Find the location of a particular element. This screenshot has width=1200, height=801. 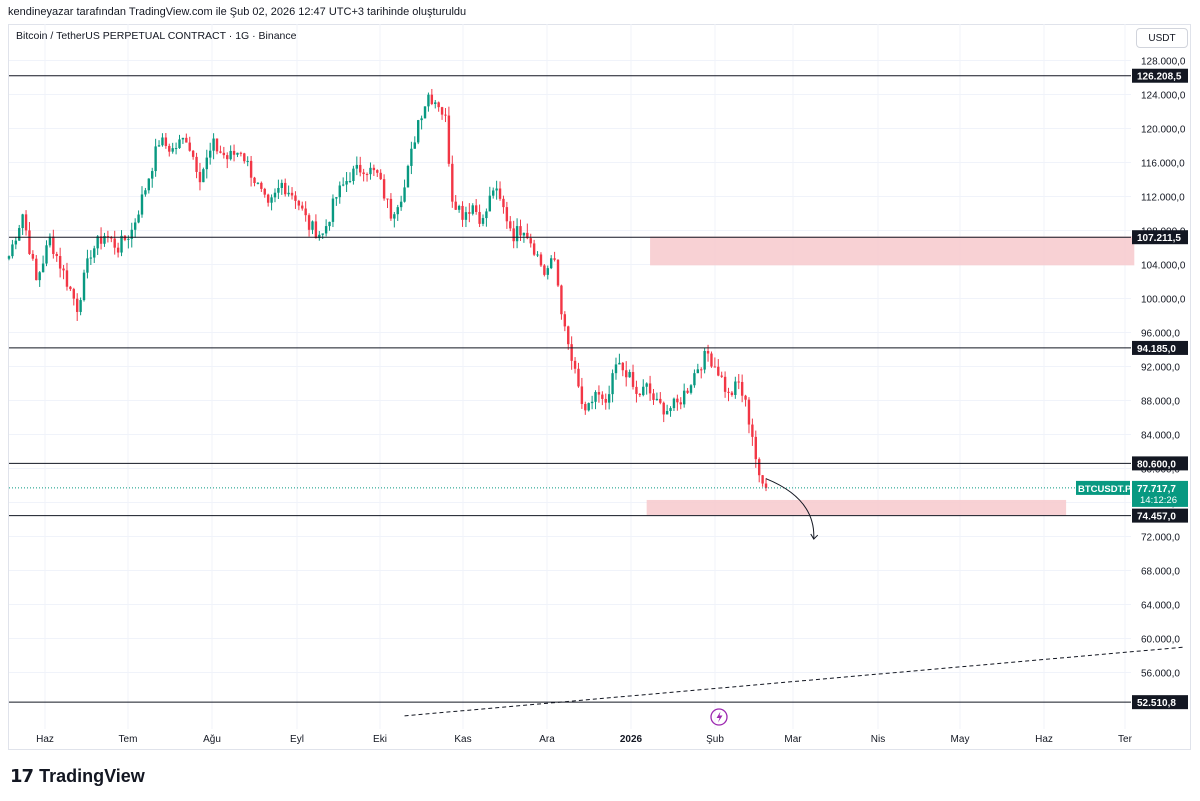

price-tick-label: 56.000,0 is located at coordinates (1160, 674).